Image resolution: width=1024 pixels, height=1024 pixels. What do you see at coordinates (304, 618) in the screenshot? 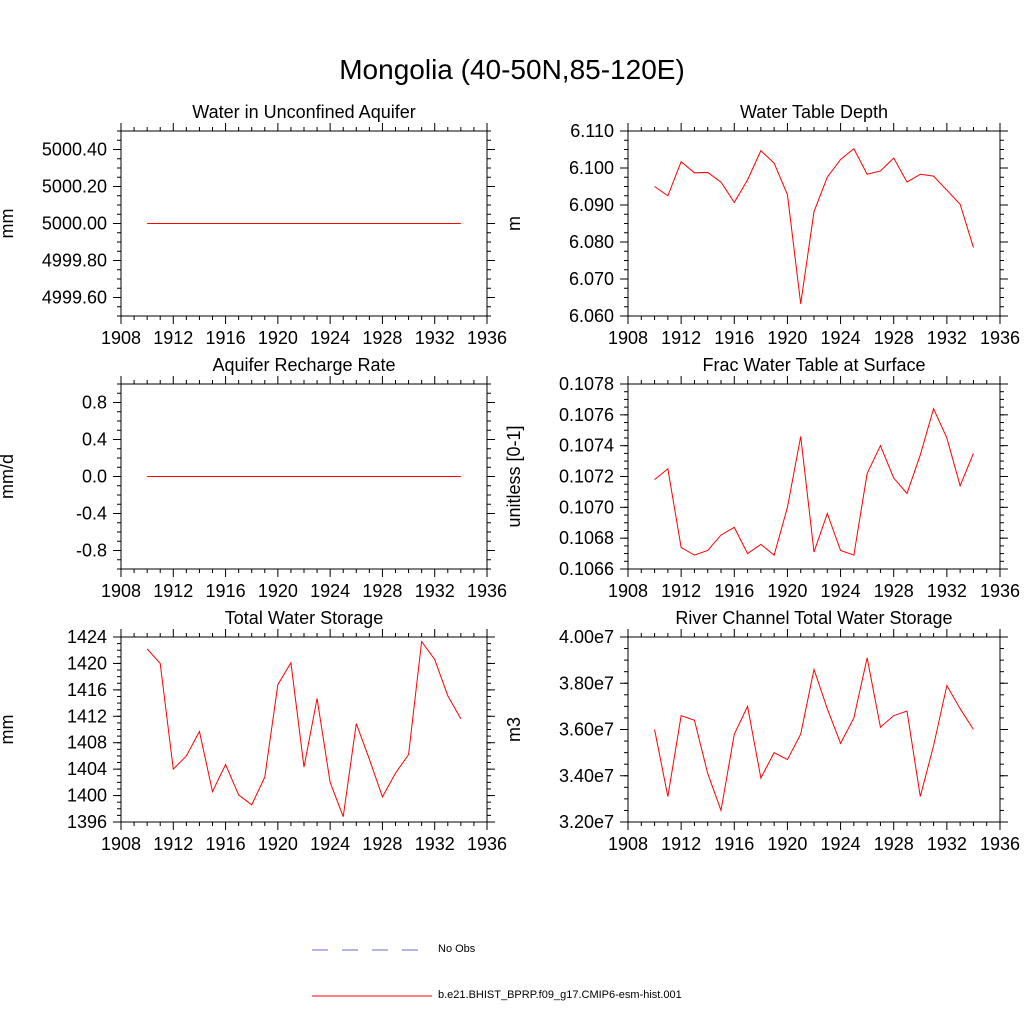
I see `chart-title: Total Water Storage` at bounding box center [304, 618].